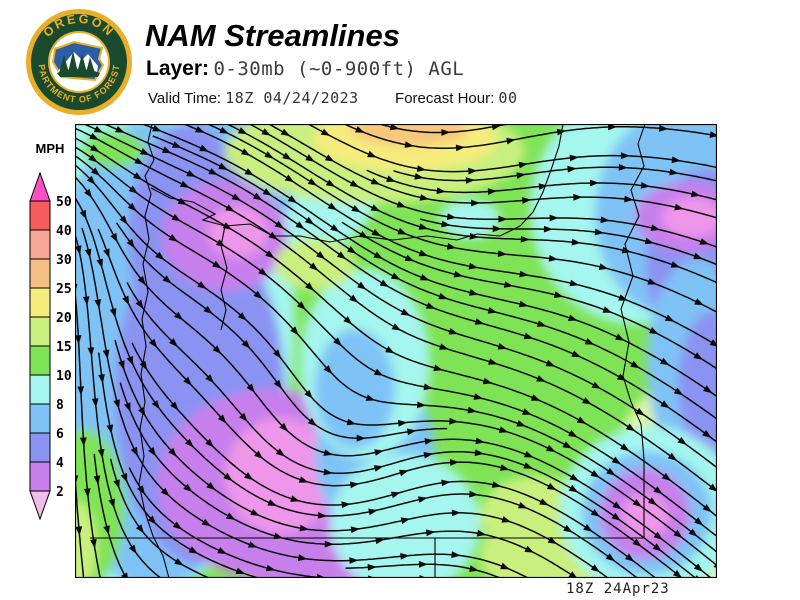 The width and height of the screenshot is (800, 600). I want to click on forecast-hour-label: Forecast Hour:, so click(445, 98).